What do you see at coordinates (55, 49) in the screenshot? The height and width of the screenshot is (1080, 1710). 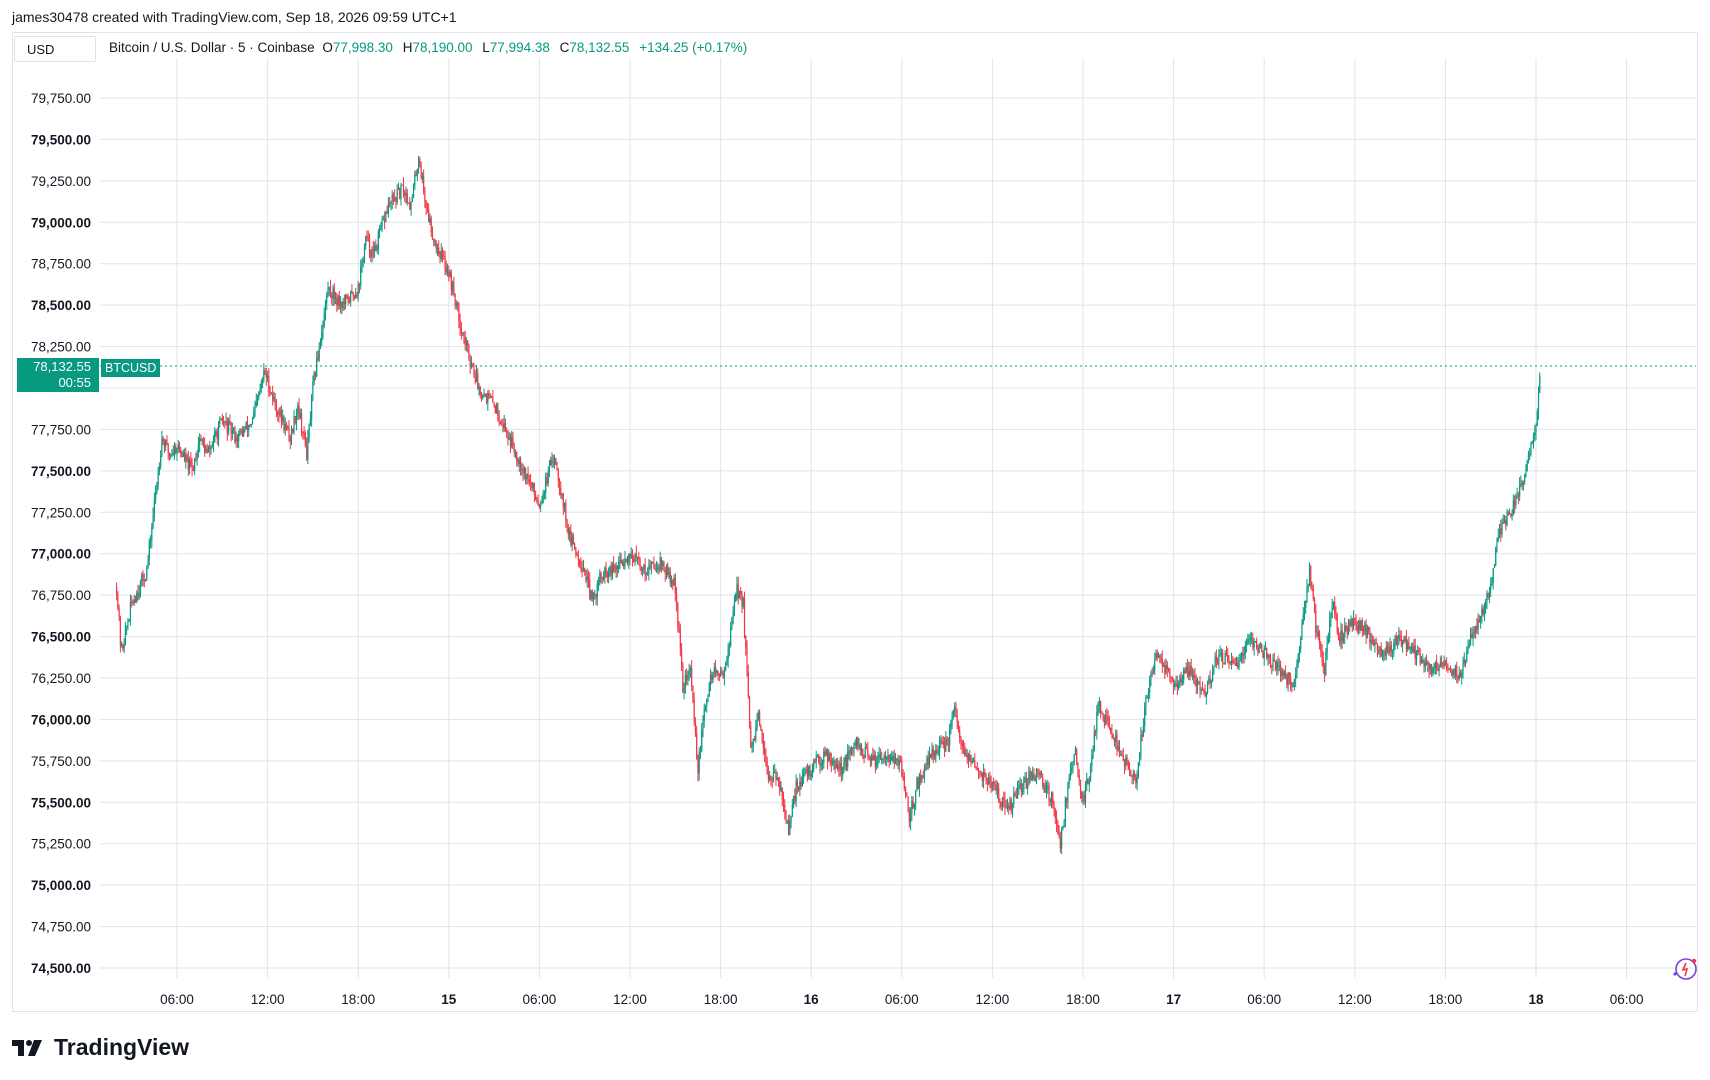 I see `currency-selector: USD` at bounding box center [55, 49].